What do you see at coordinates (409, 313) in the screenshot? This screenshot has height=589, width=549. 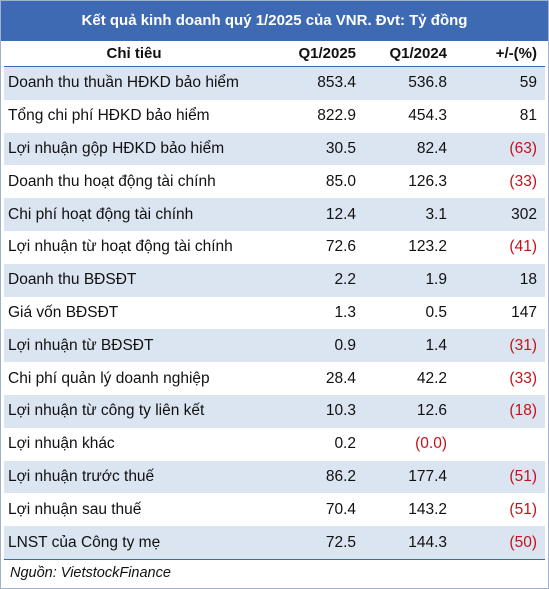 I see `cell-q1-2024: 0.5` at bounding box center [409, 313].